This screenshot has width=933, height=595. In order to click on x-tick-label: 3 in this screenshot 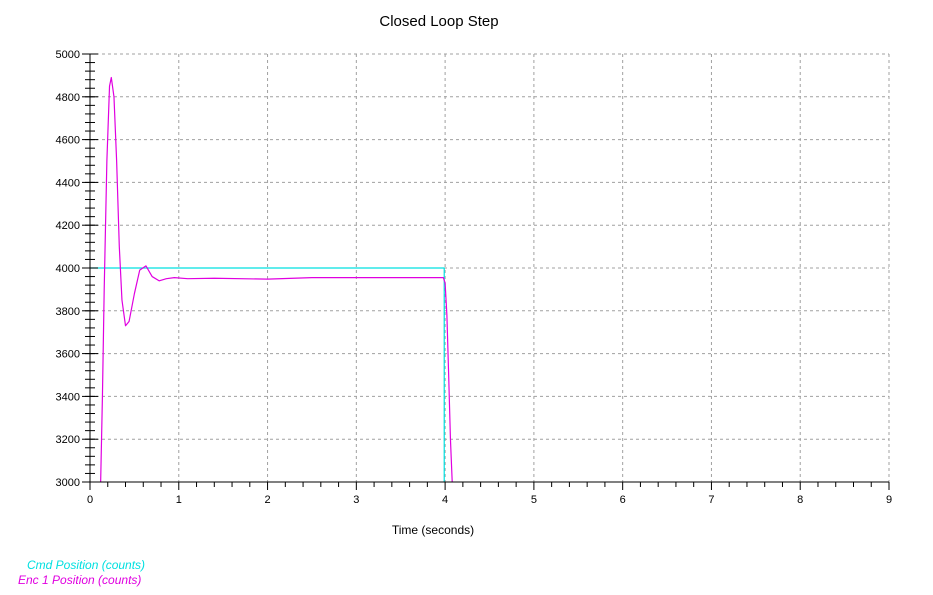, I will do `click(356, 500)`.